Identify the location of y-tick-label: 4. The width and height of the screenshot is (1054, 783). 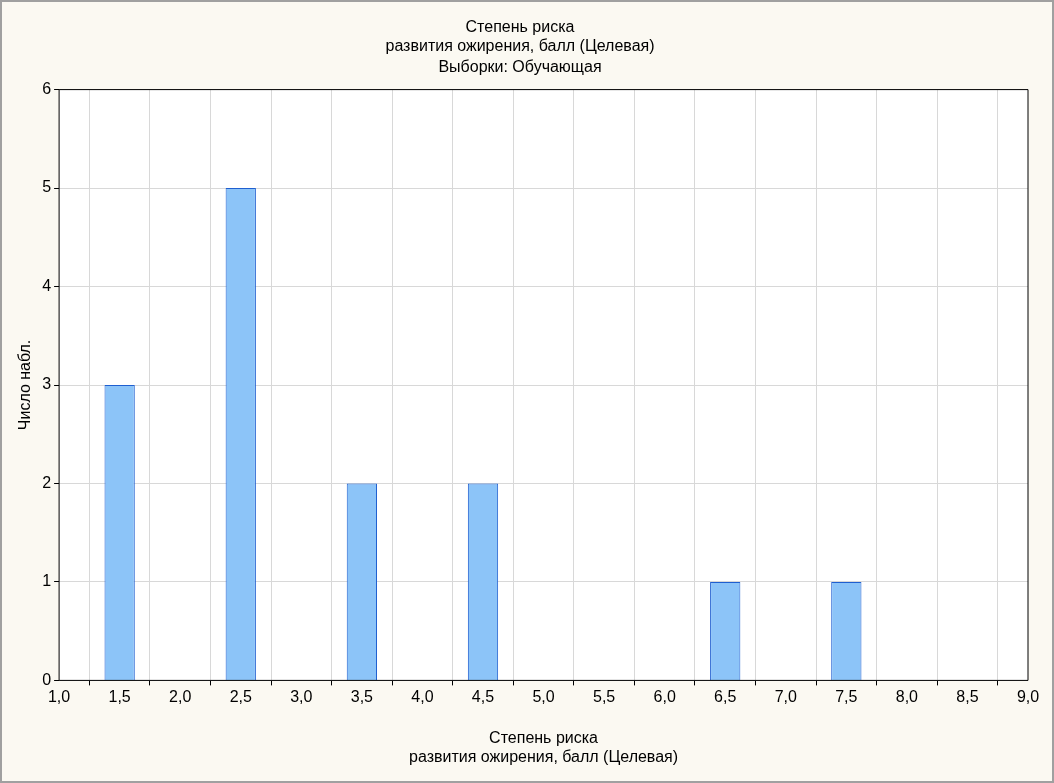
(47, 285).